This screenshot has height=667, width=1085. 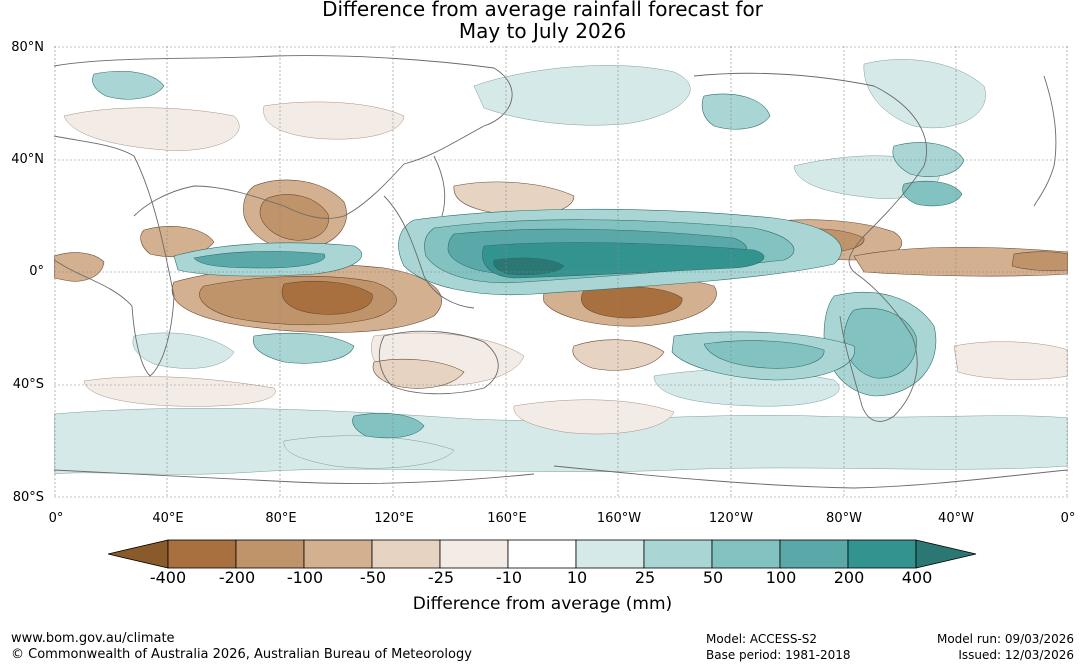 What do you see at coordinates (36, 271) in the screenshot?
I see `y-tick-0: 0°` at bounding box center [36, 271].